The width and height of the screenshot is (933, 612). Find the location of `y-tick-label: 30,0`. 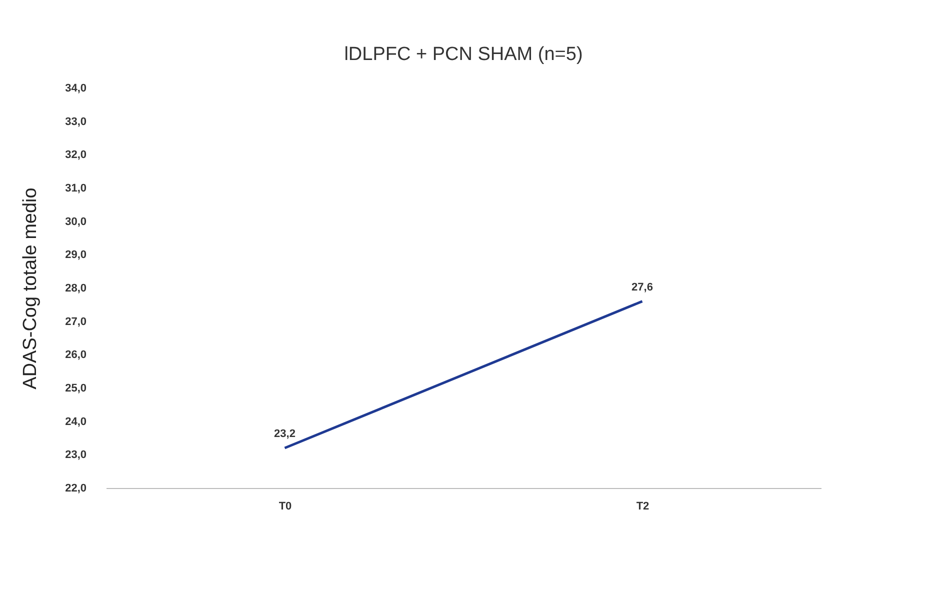

y-tick-label: 30,0 is located at coordinates (75, 222).